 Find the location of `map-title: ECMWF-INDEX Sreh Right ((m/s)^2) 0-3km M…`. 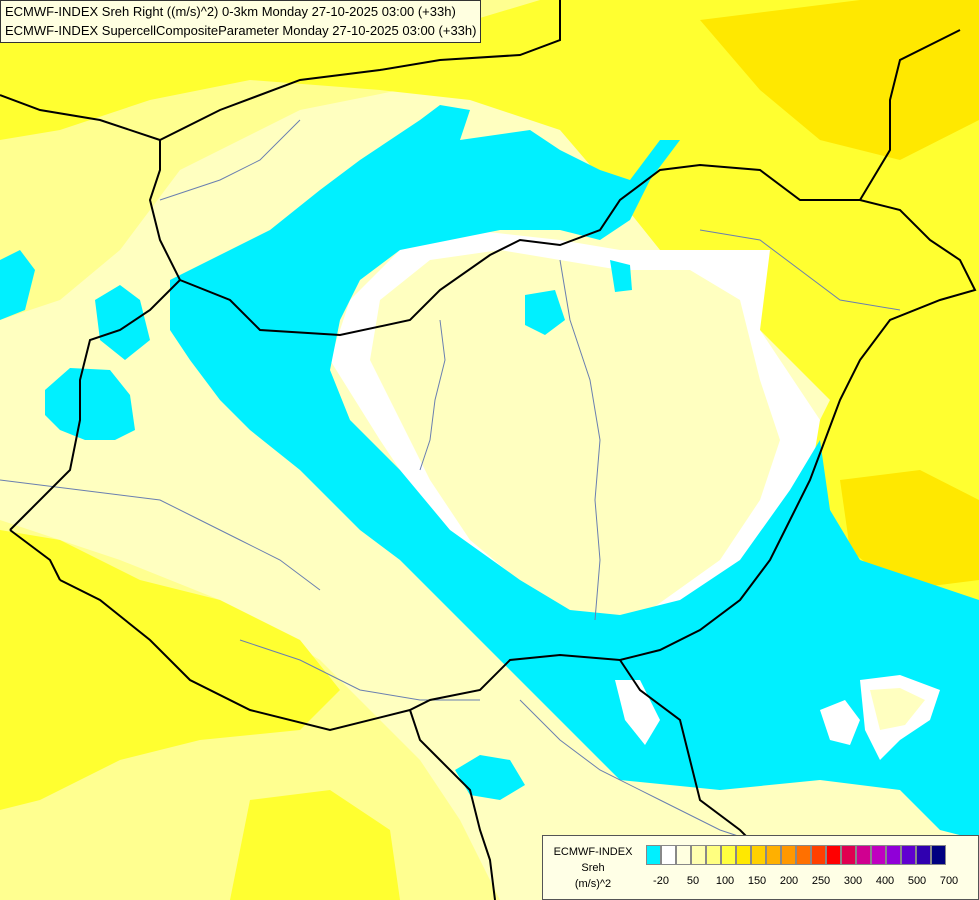

map-title: ECMWF-INDEX Sreh Right ((m/s)^2) 0-3km M… is located at coordinates (241, 21).